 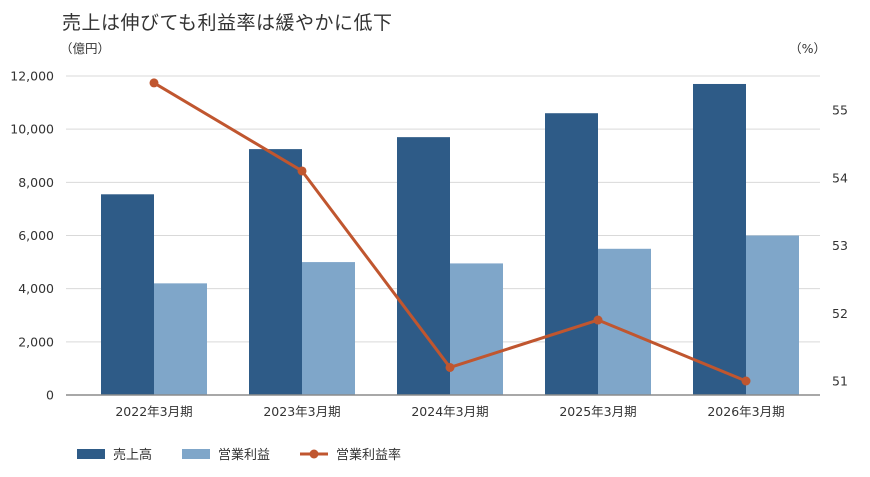 I want to click on y-right-tick-label: 53, so click(x=840, y=245).